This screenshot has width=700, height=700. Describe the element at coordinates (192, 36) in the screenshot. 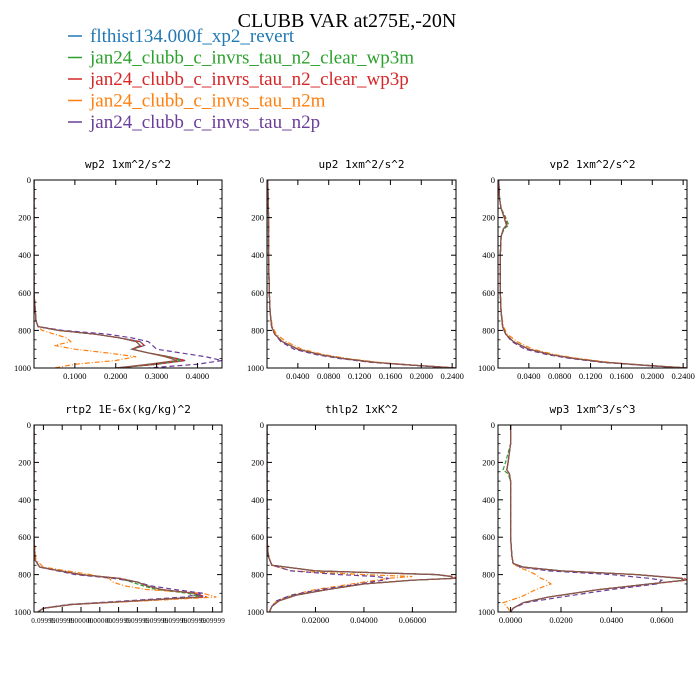

I see `legend-label: flthist134.000f_xp2_revert` at that location.